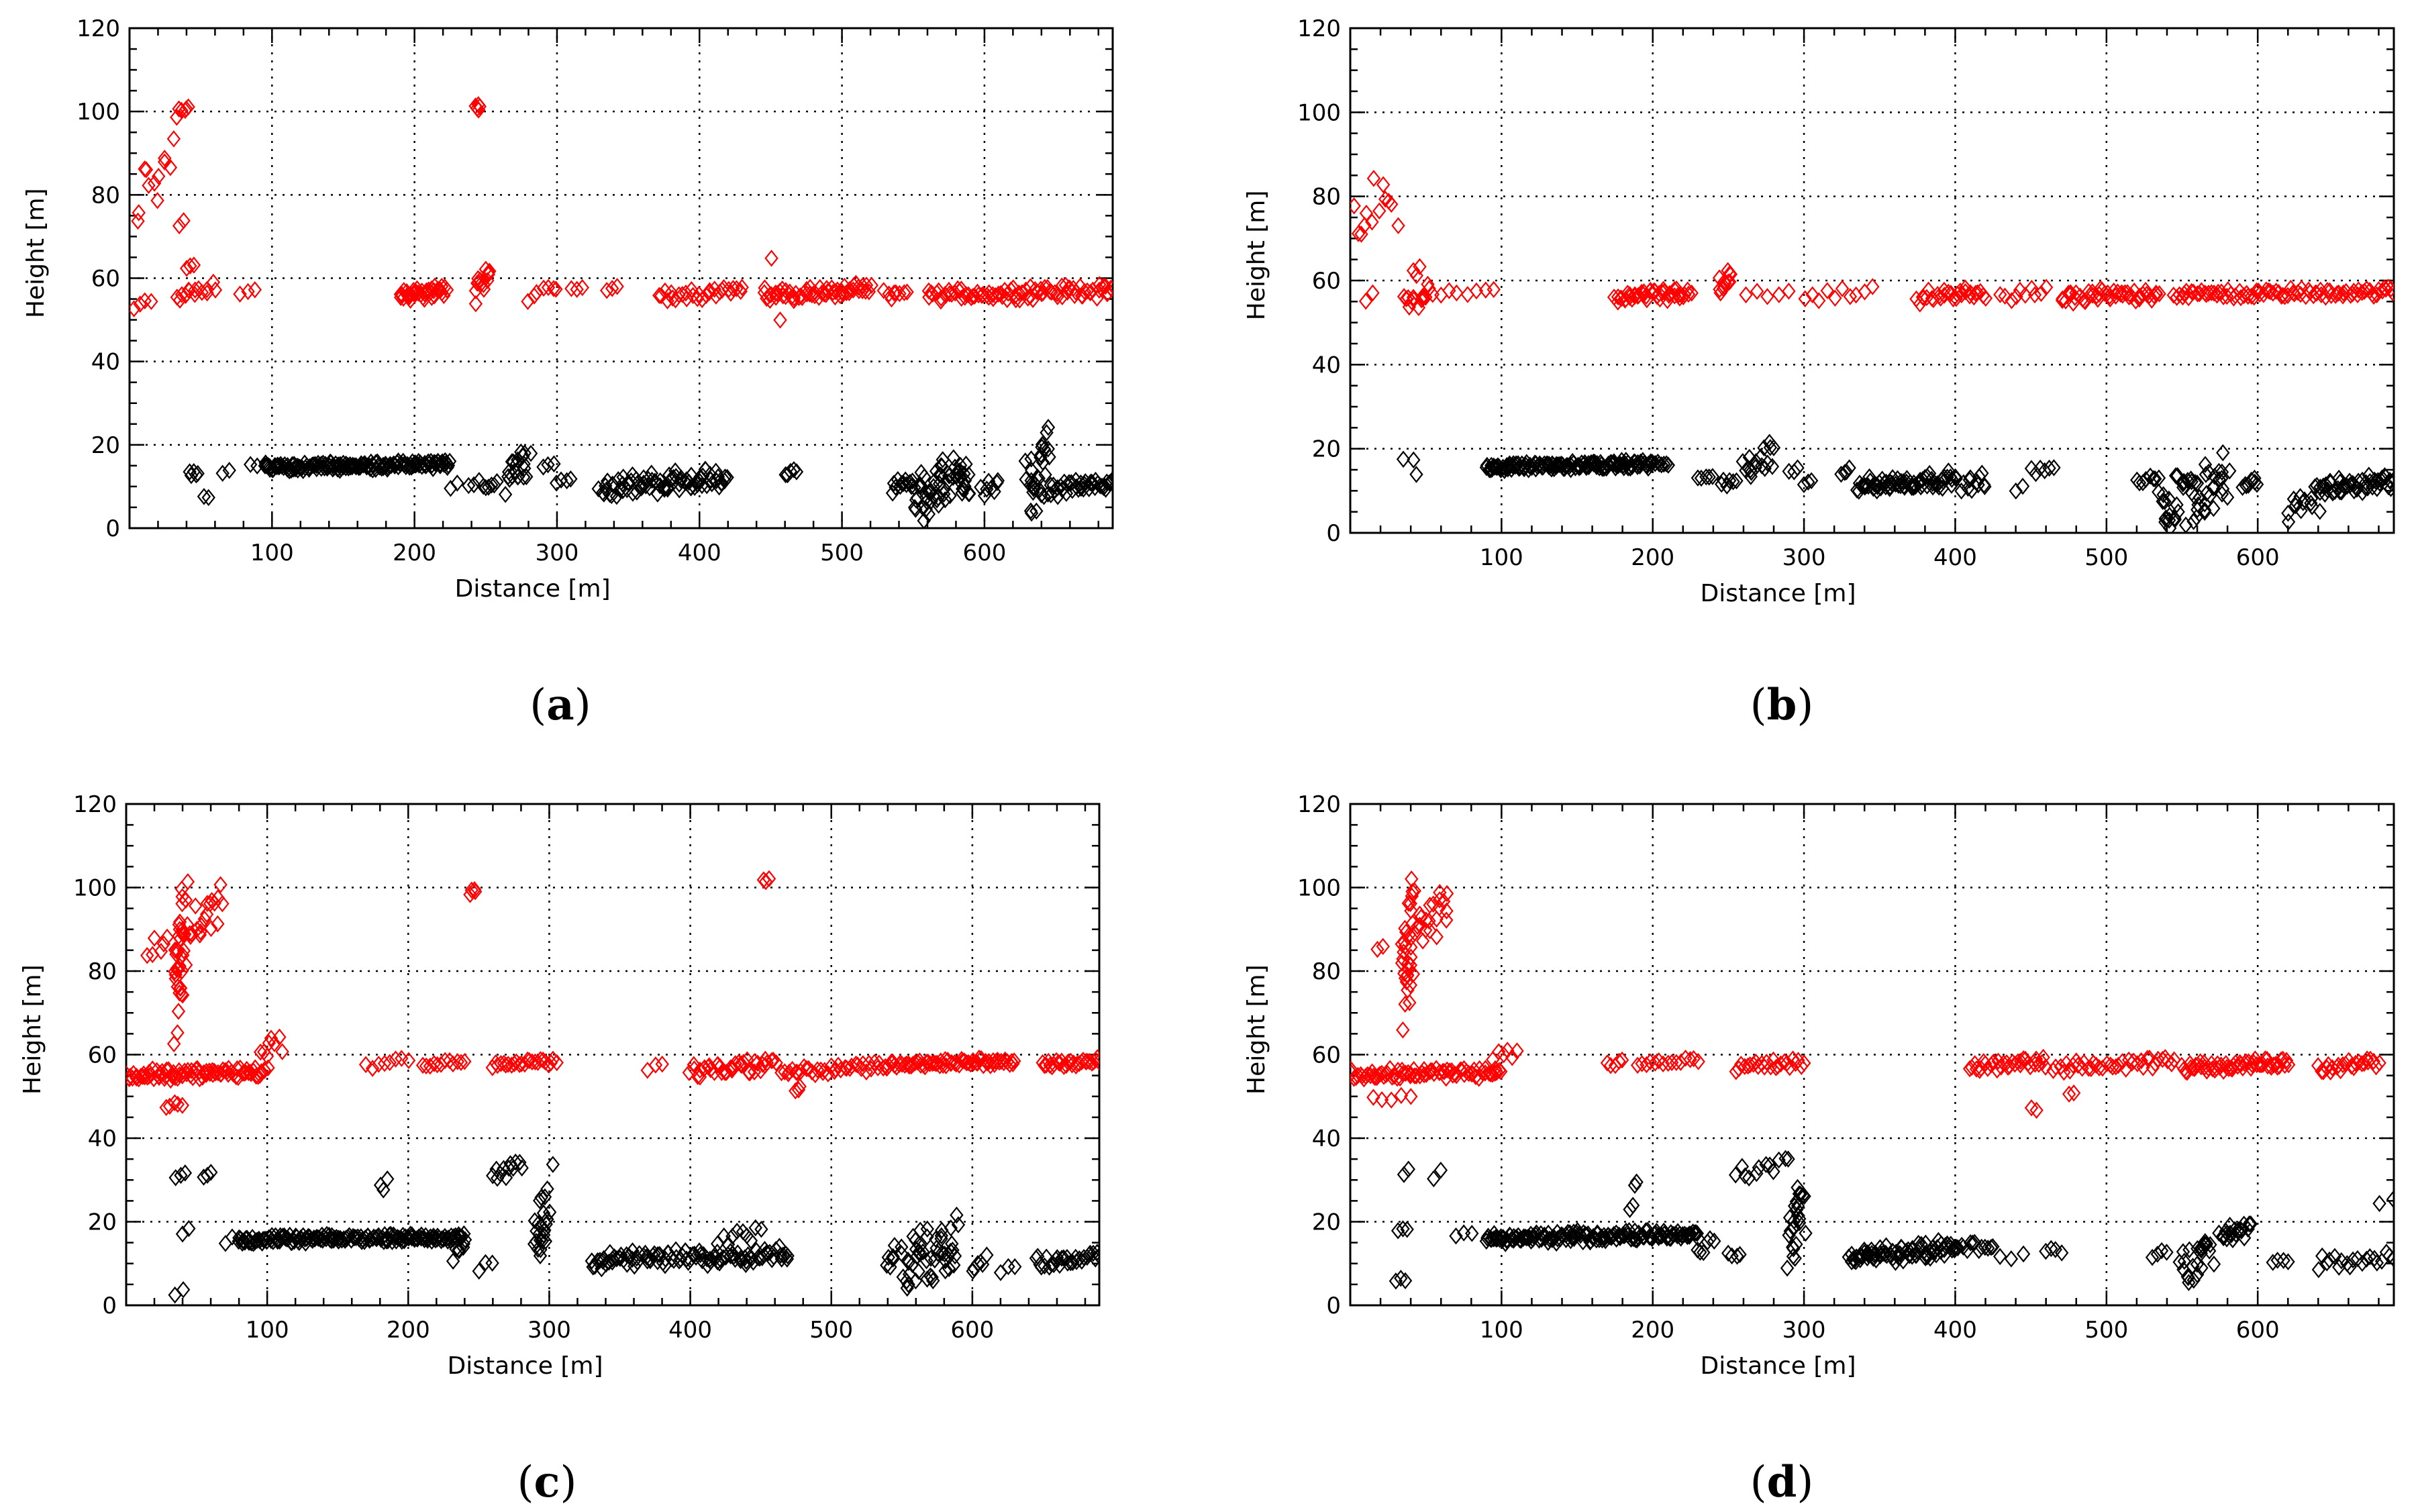 The image size is (2418, 1512). What do you see at coordinates (105, 279) in the screenshot?
I see `y-tick-label: 60` at bounding box center [105, 279].